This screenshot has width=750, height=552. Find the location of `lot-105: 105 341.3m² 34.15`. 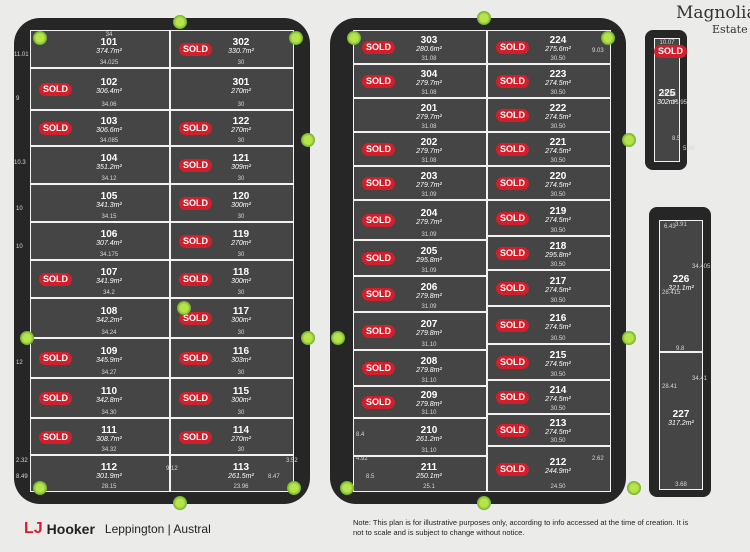

lot-105: 105 341.3m² 34.15 is located at coordinates (100, 203).